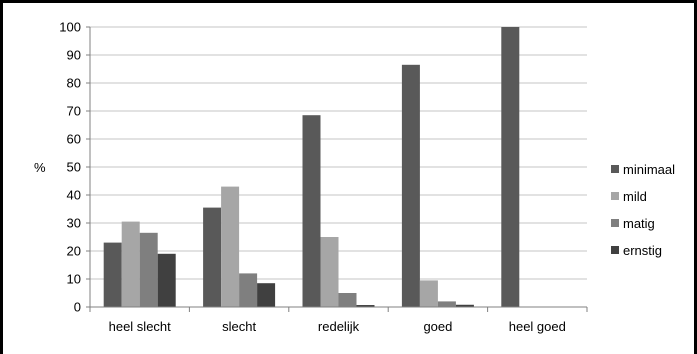 This screenshot has width=697, height=354. Describe the element at coordinates (615, 196) in the screenshot. I see `legend-swatch-mild` at that location.